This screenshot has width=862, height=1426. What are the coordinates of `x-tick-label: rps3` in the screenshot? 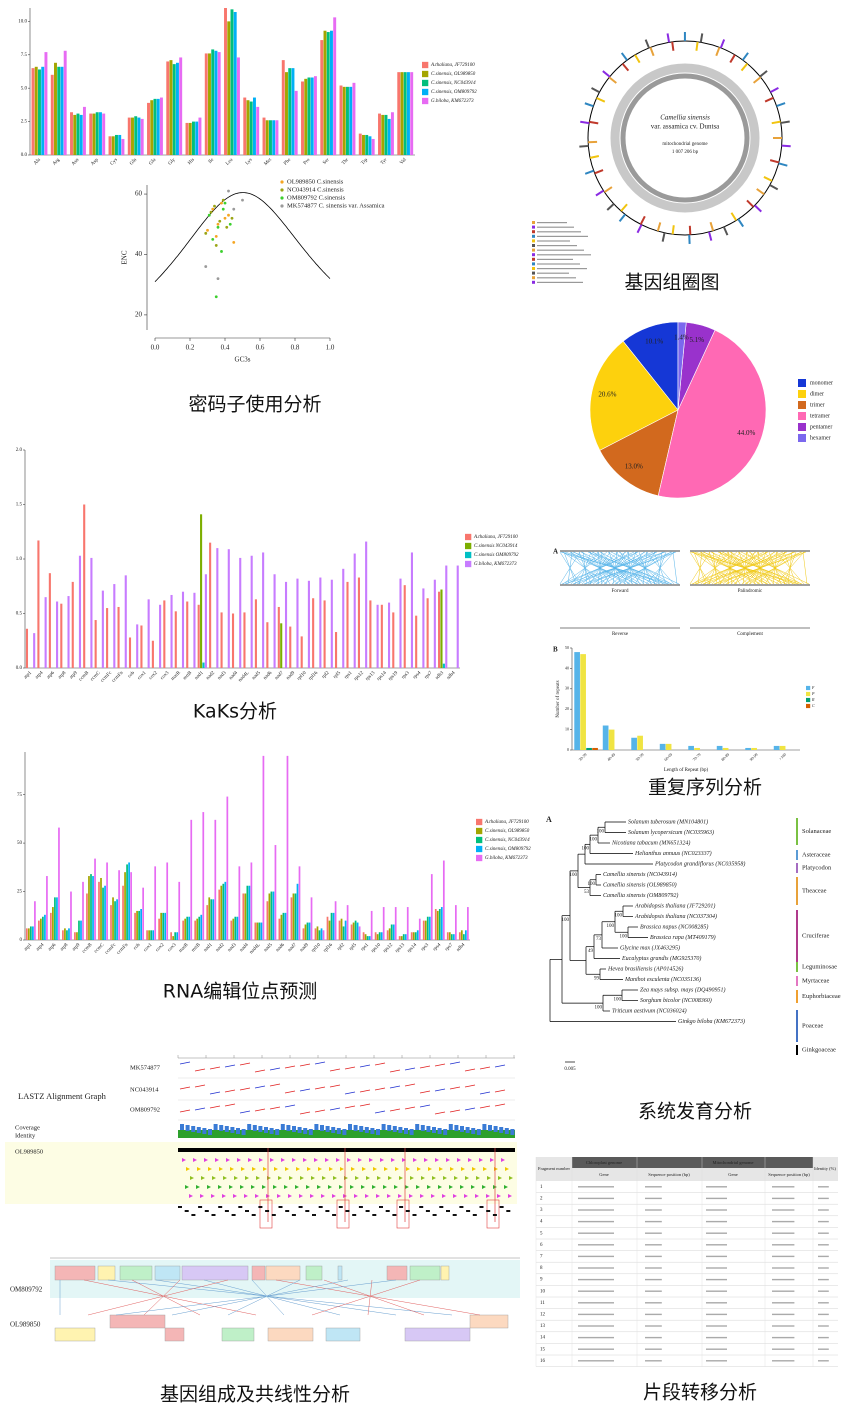 It's located at (406, 675).